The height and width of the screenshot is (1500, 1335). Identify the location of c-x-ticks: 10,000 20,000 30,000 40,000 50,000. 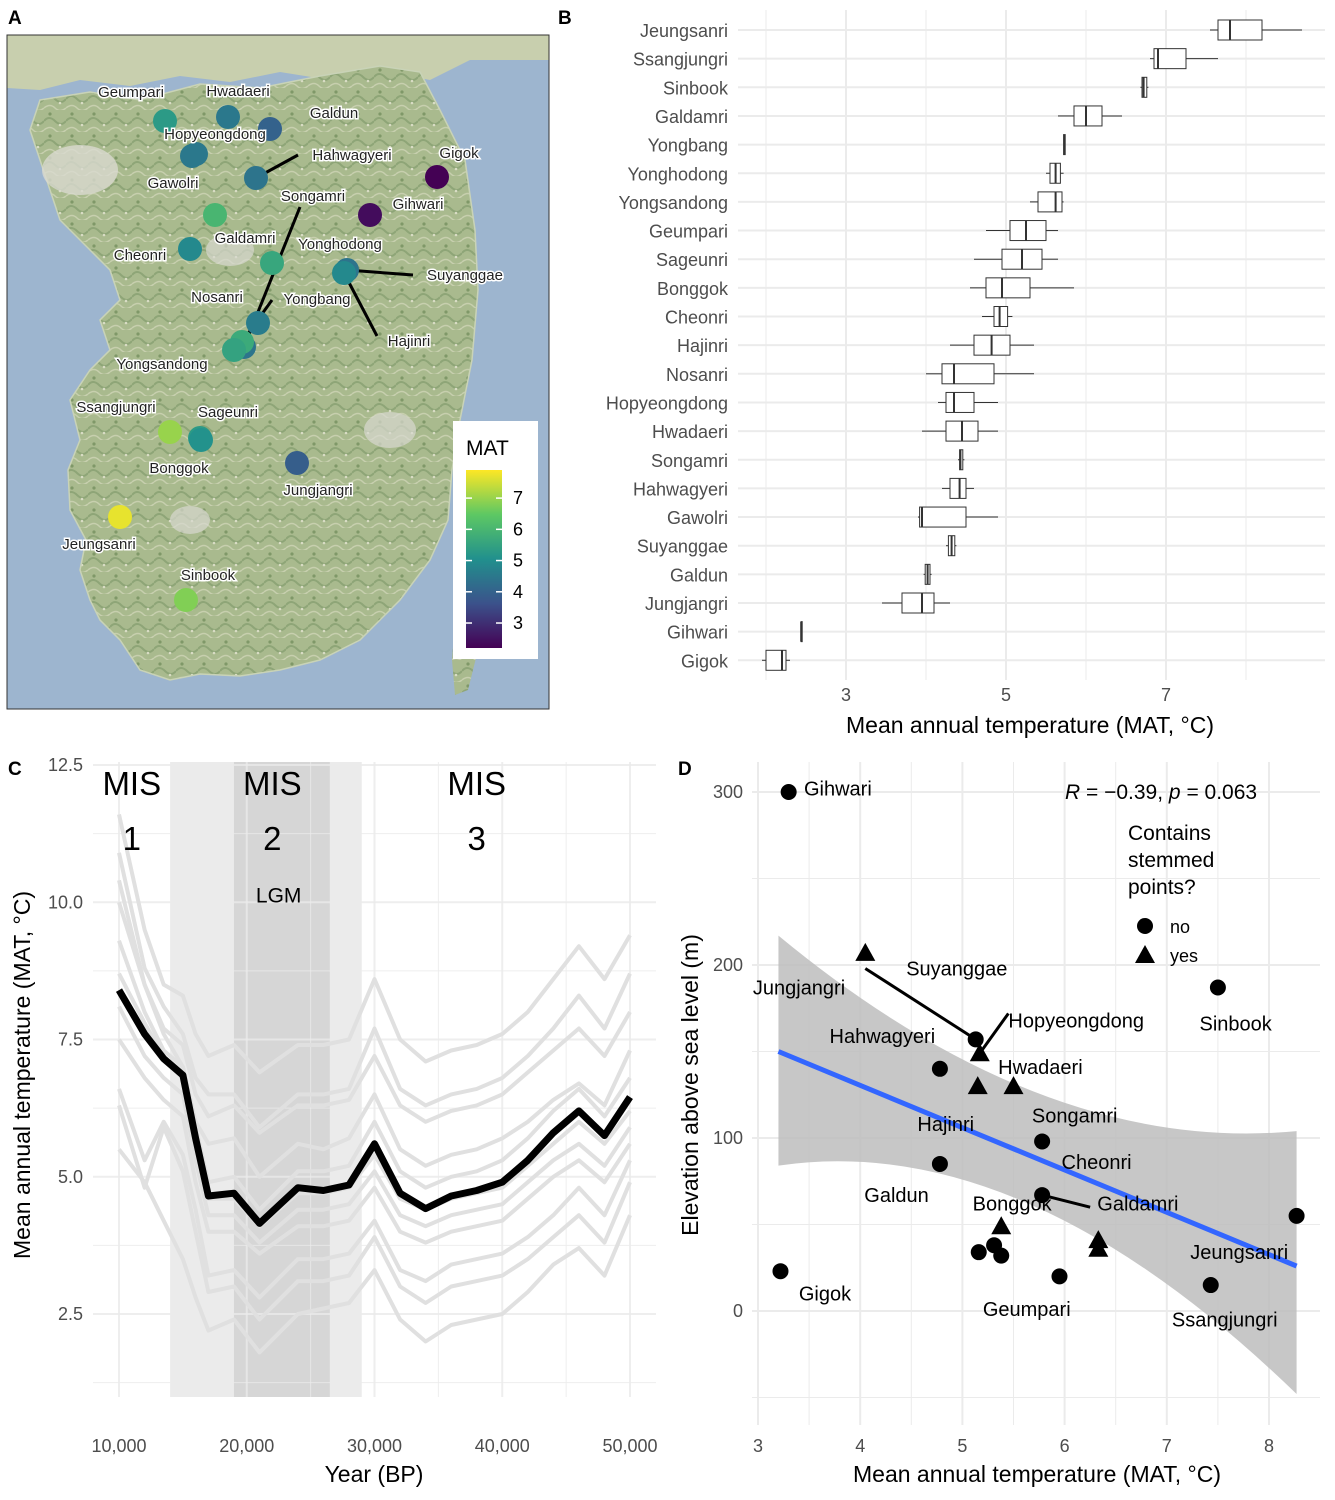
(374, 1446).